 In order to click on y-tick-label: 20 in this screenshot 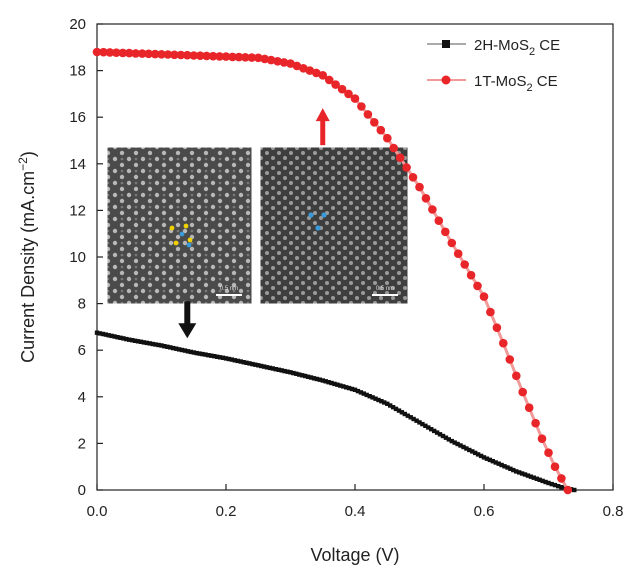, I will do `click(77, 24)`.